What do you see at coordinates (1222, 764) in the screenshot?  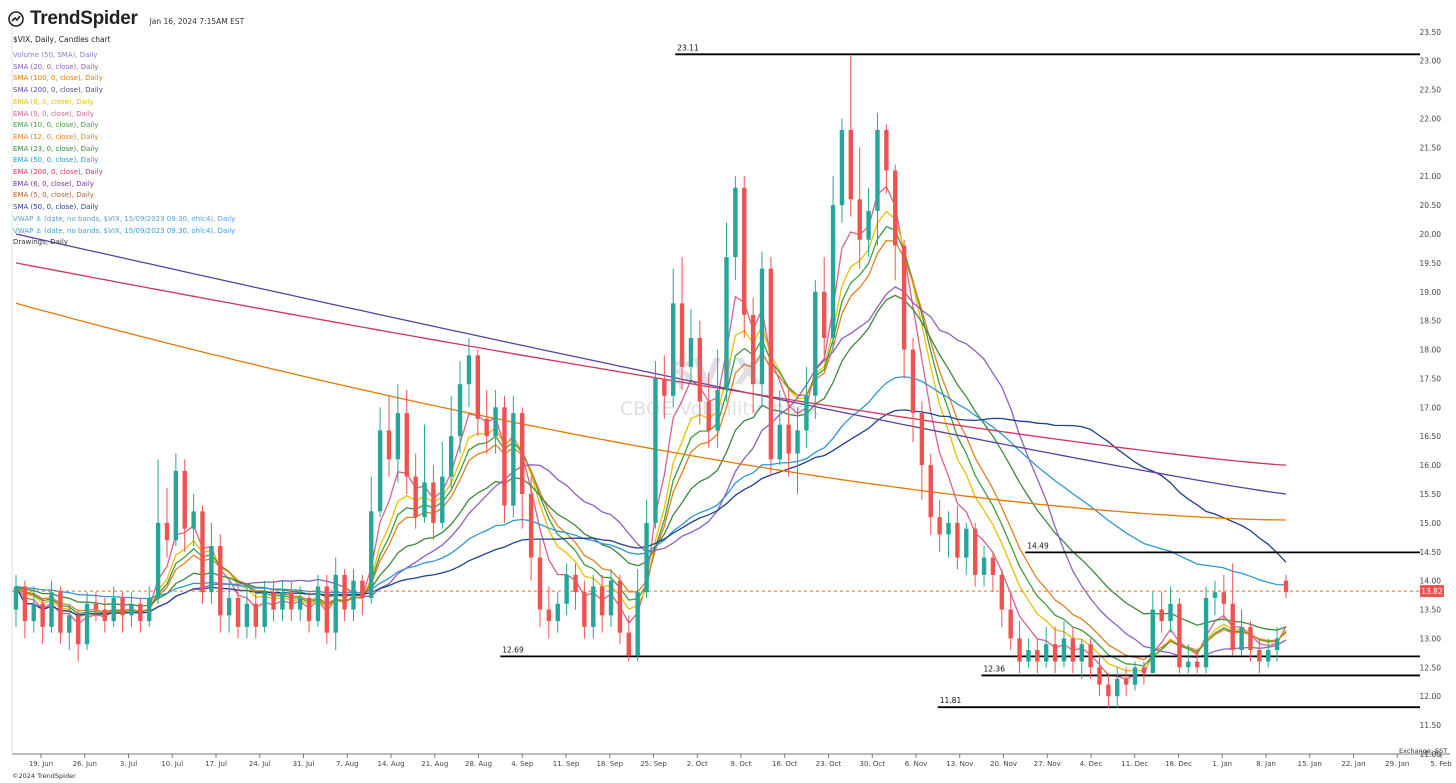 I see `x-tick-label: 1. Jan` at bounding box center [1222, 764].